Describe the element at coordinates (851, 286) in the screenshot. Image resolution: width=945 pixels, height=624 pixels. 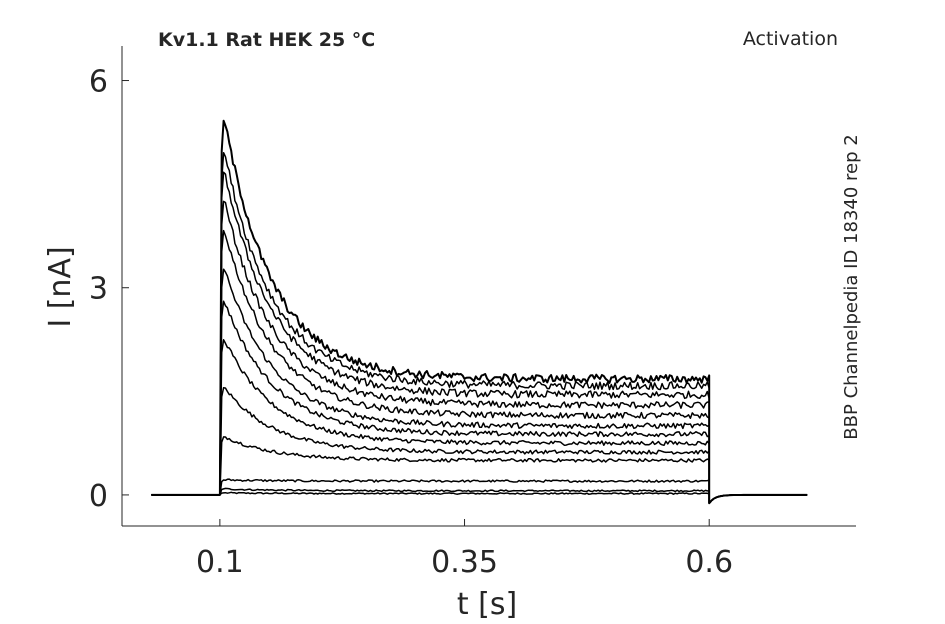
I see `side-label: BBP Channelpedia ID 18340 rep 2` at that location.